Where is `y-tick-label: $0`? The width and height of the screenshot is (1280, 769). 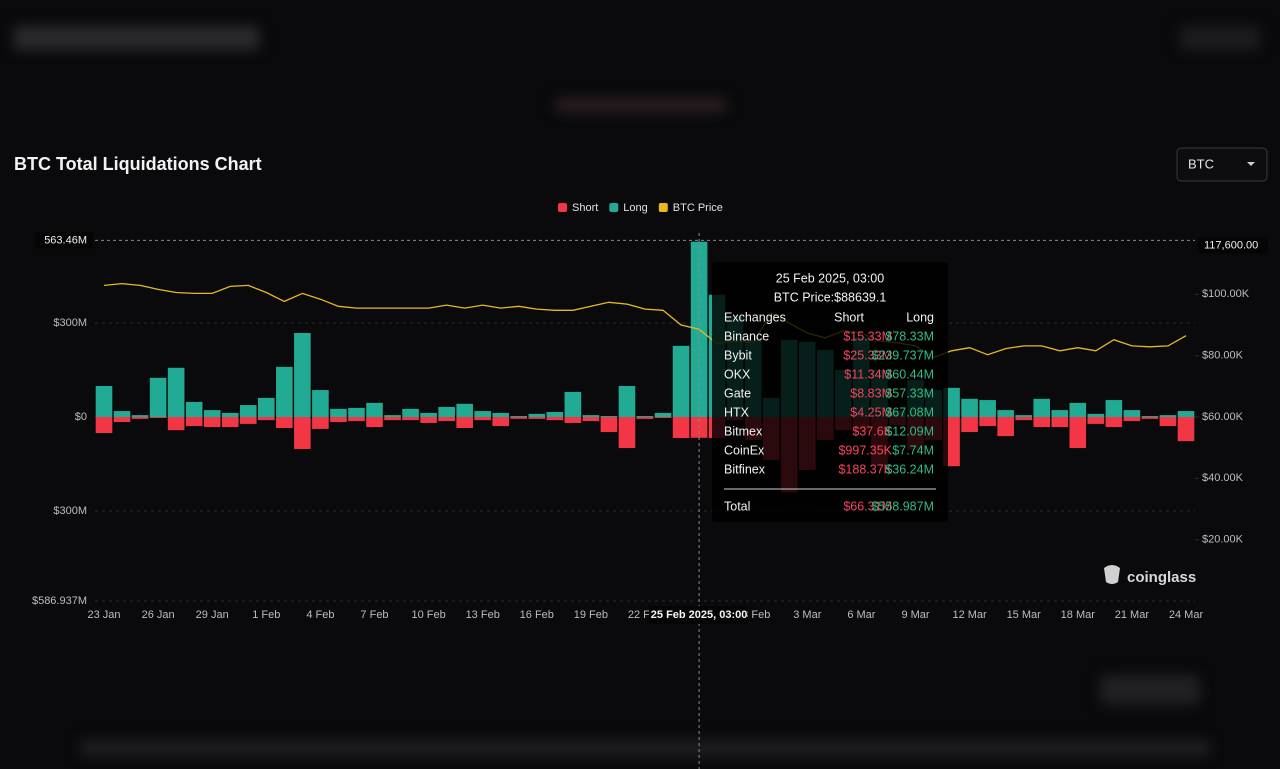
y-tick-label: $0 is located at coordinates (81, 417).